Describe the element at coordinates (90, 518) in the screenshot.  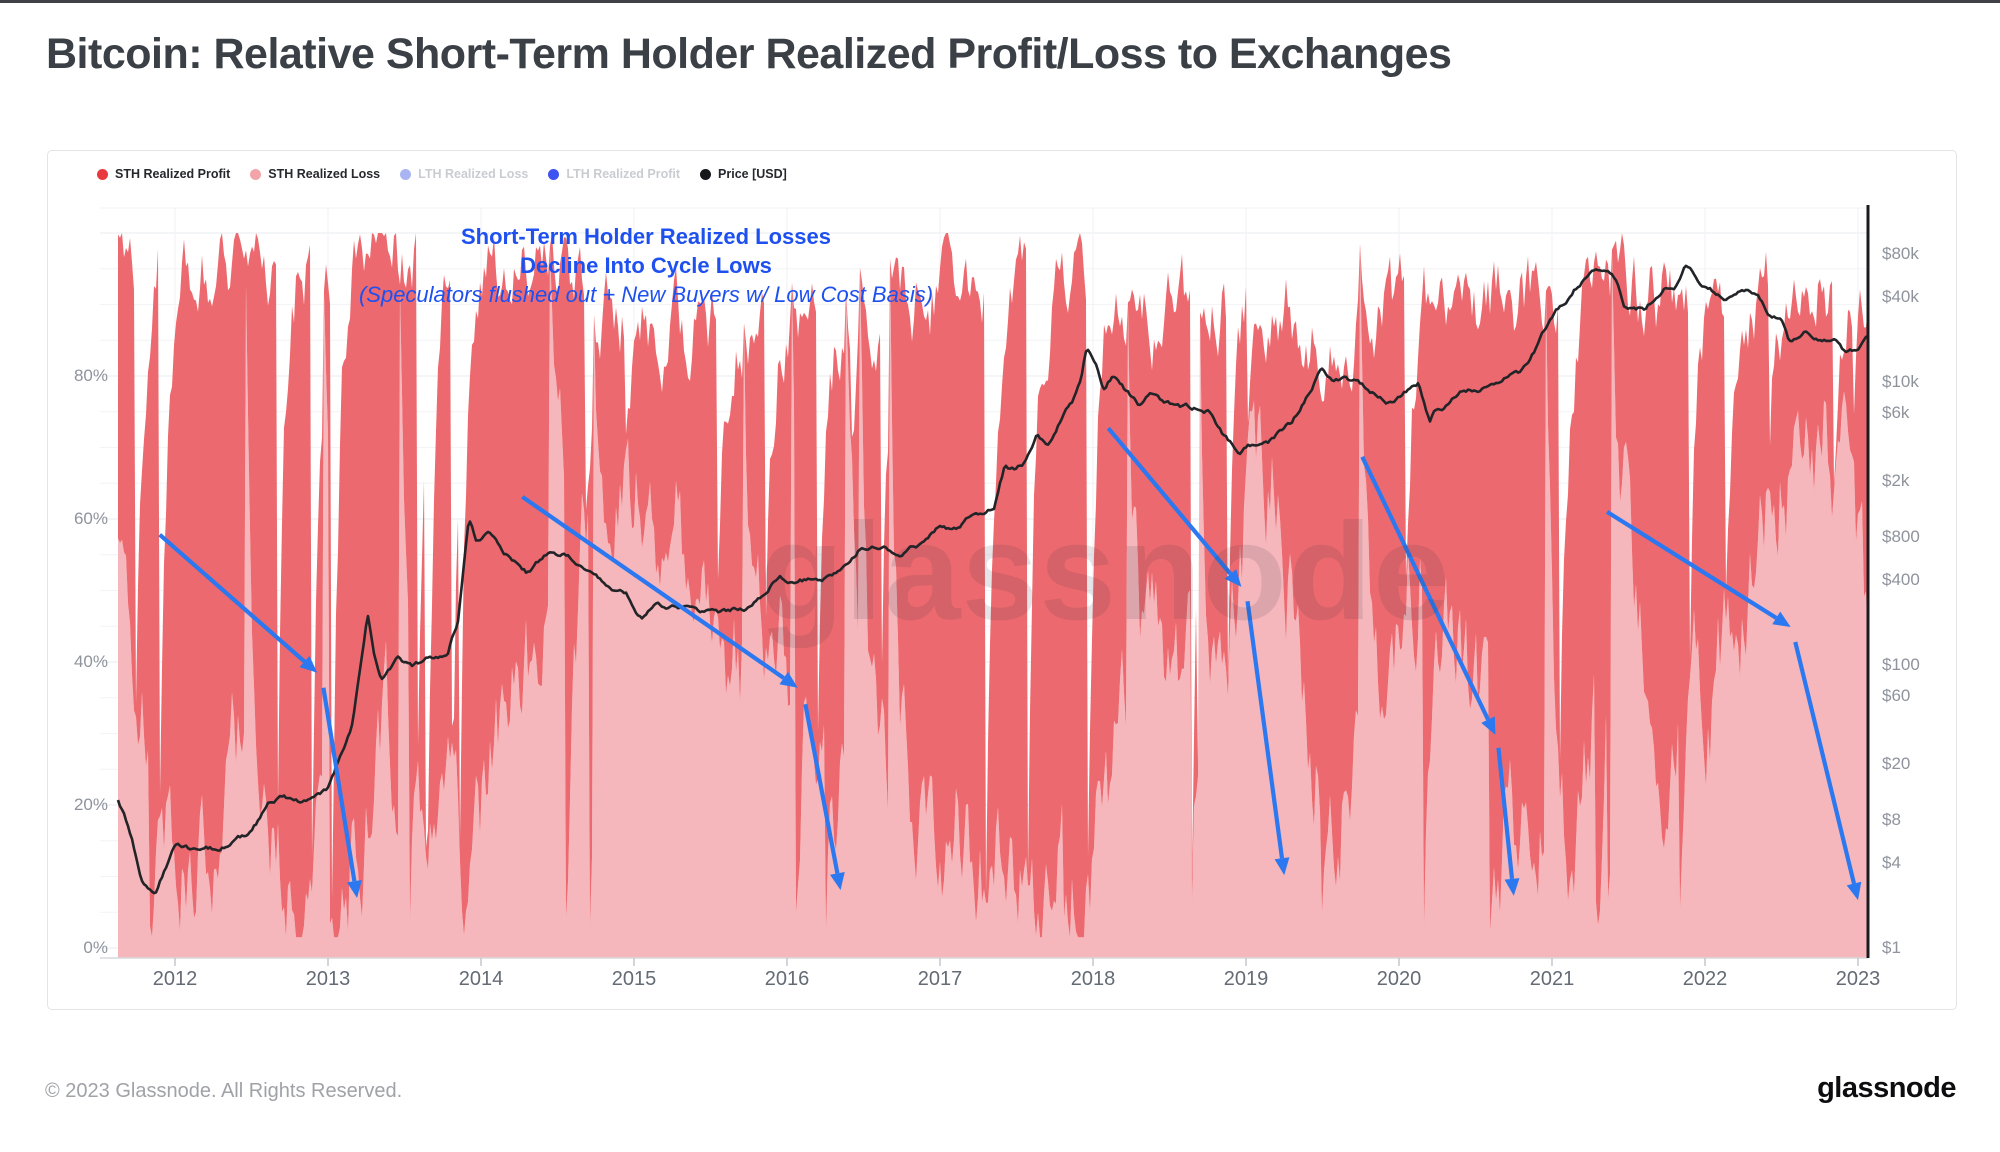
I see `y-axis-tick-60%: 60%` at that location.